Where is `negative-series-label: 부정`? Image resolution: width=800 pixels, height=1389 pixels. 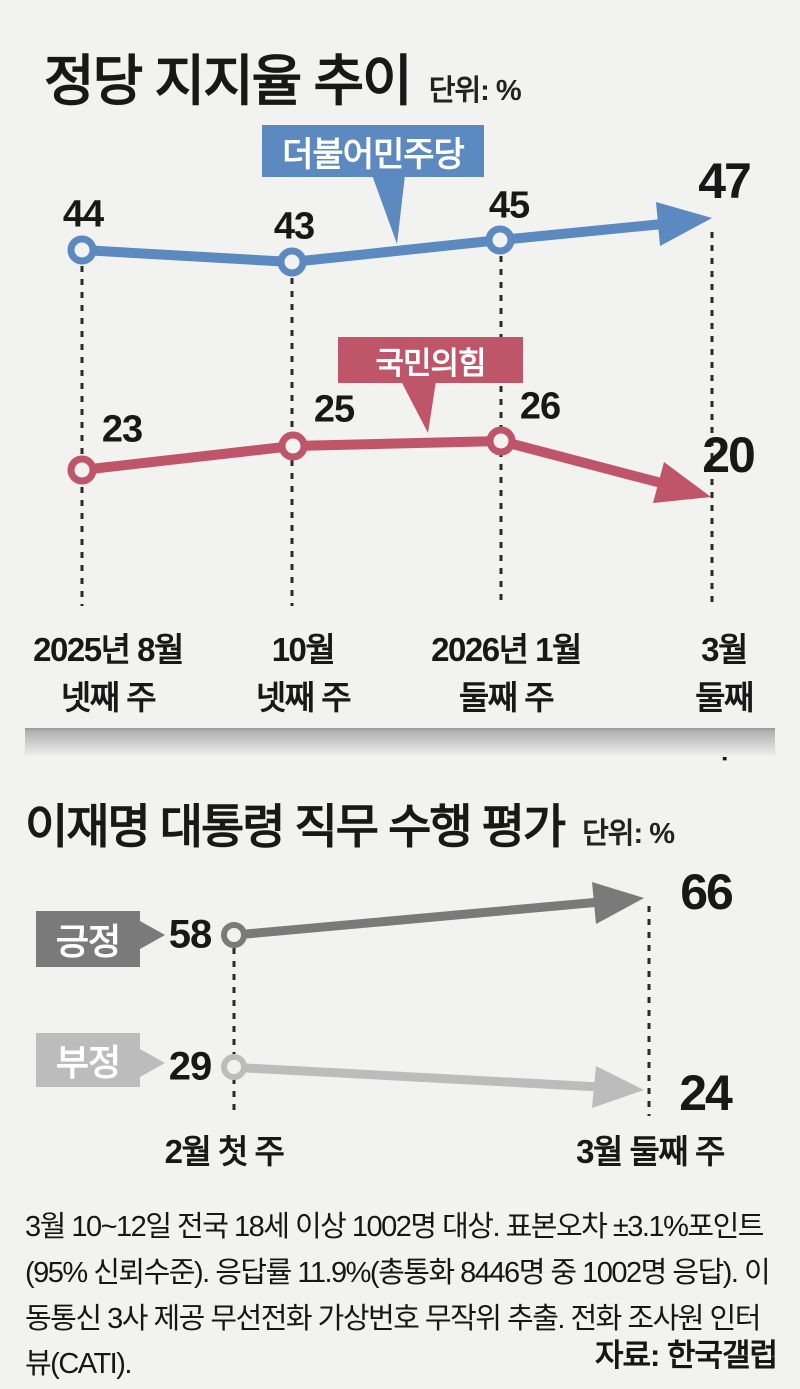
negative-series-label: 부정 is located at coordinates (88, 1060).